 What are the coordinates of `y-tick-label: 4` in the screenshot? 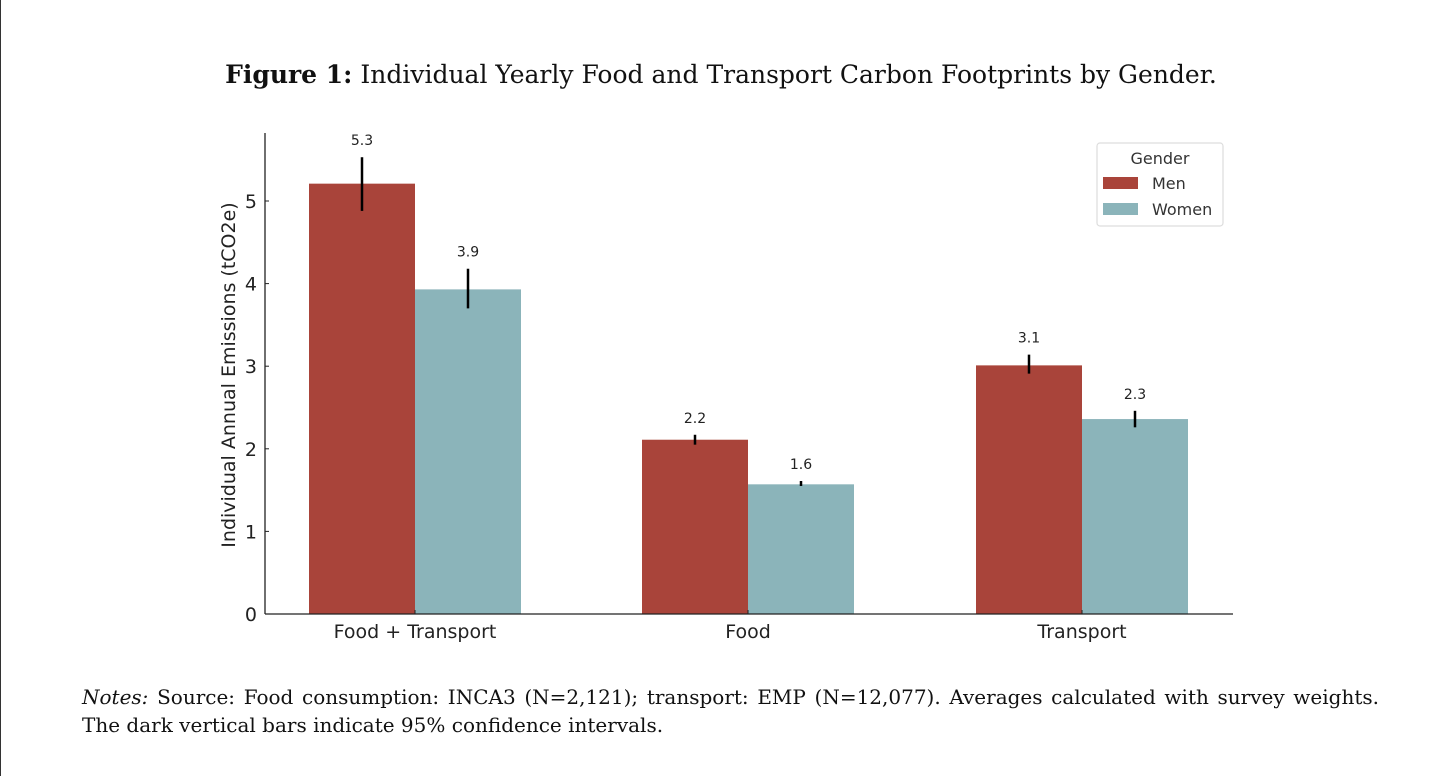 It's located at (251, 285).